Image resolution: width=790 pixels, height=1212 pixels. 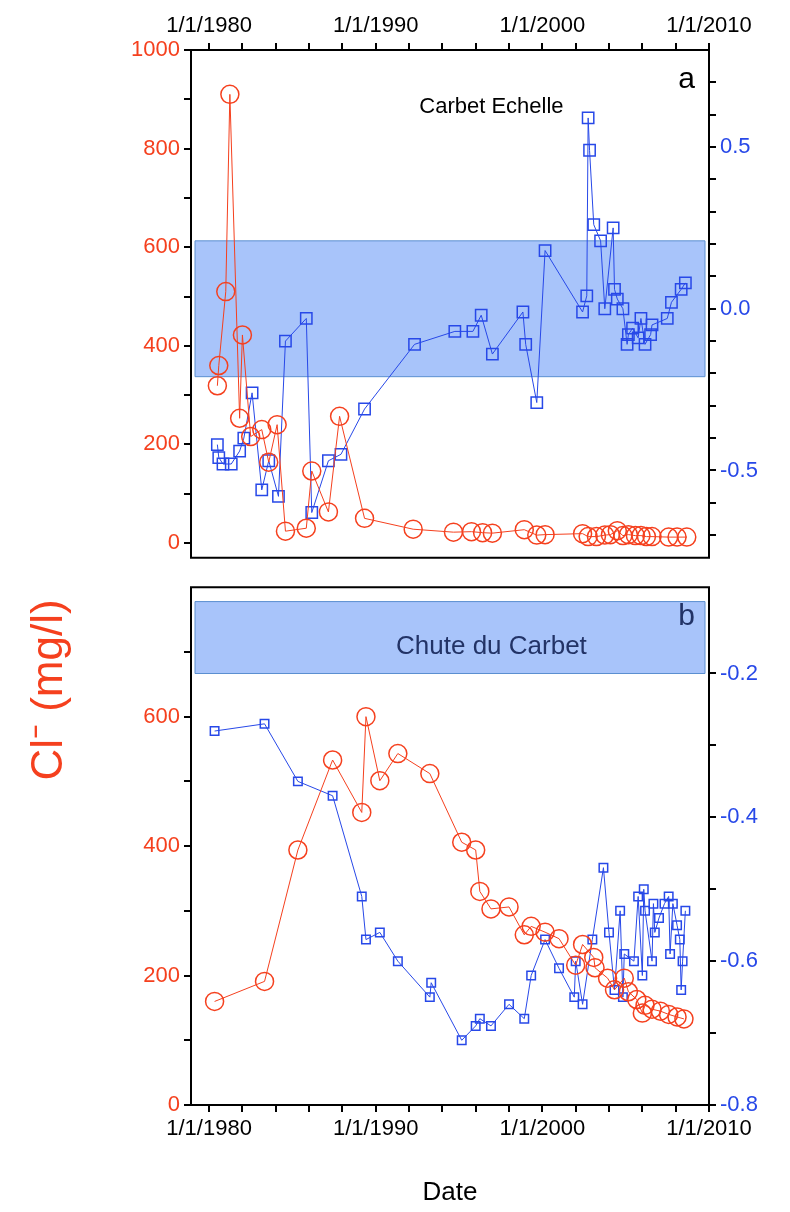 What do you see at coordinates (686, 615) in the screenshot?
I see `annotation: b` at bounding box center [686, 615].